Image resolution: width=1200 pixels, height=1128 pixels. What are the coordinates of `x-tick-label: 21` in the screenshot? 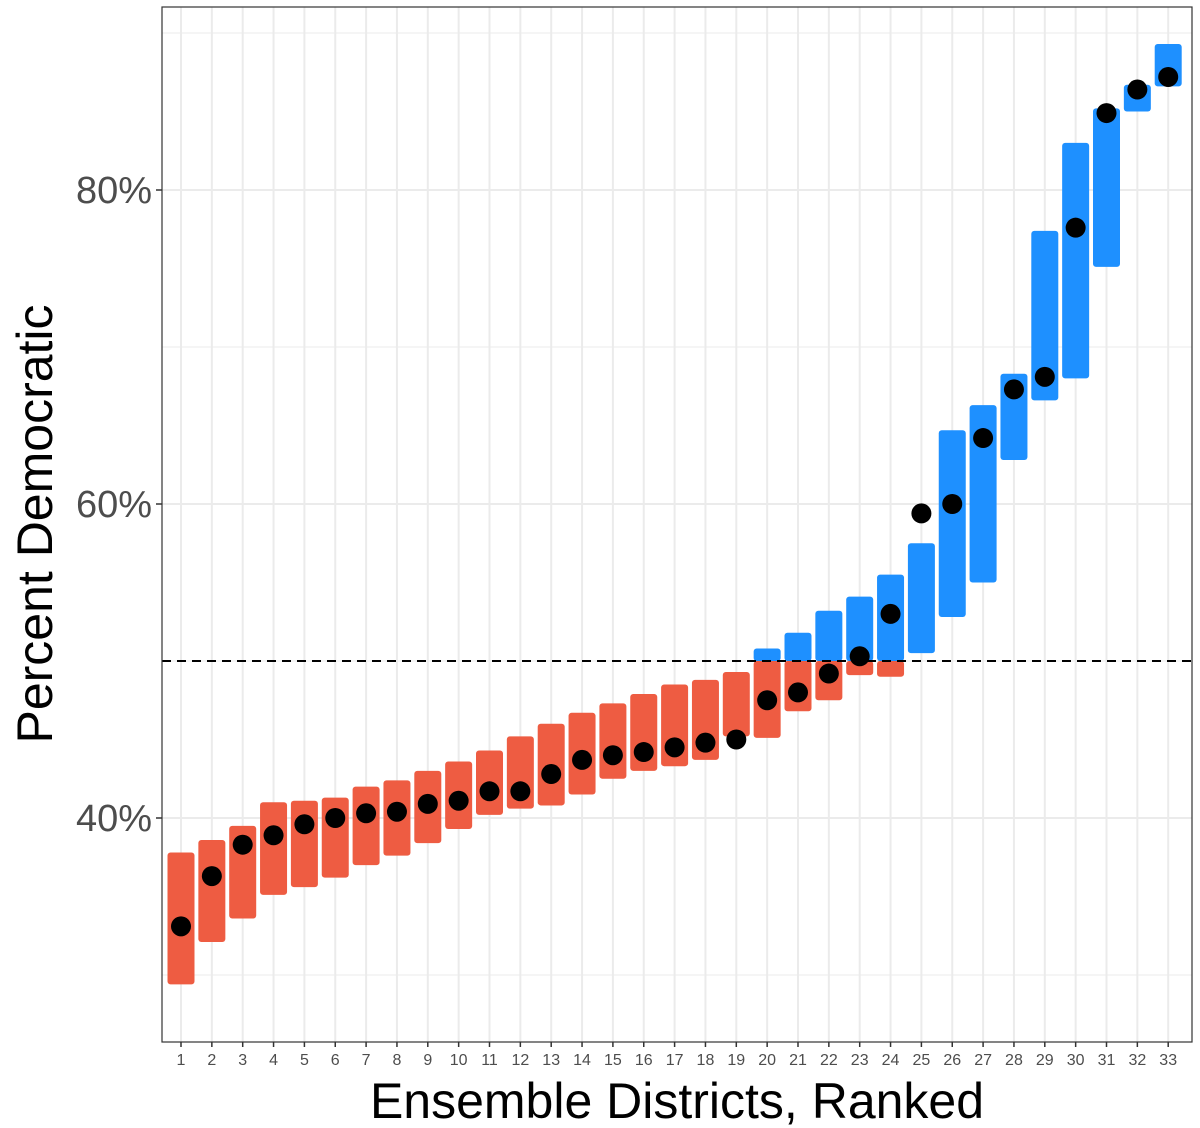 It's located at (798, 1060).